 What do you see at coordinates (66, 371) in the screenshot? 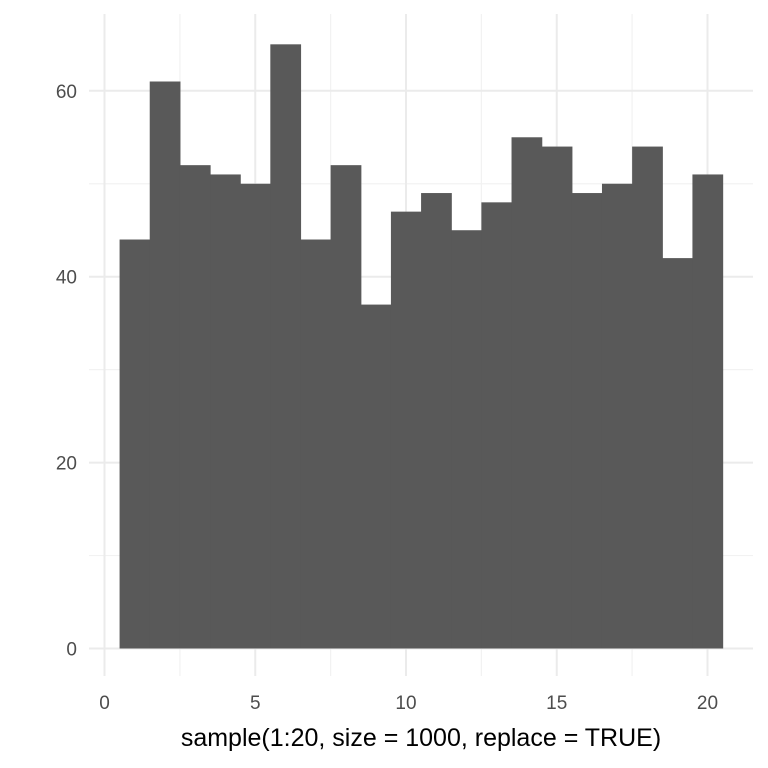
I see `y-axis-tick-labels: 0 20 40 60` at bounding box center [66, 371].